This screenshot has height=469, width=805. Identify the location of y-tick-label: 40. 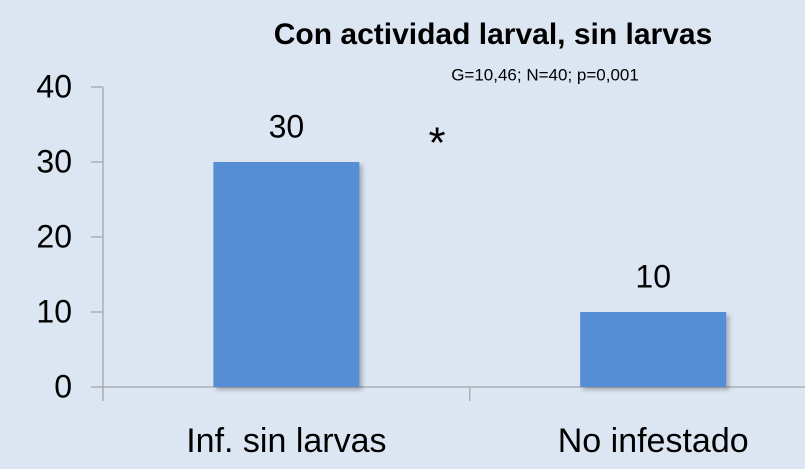
(54, 86).